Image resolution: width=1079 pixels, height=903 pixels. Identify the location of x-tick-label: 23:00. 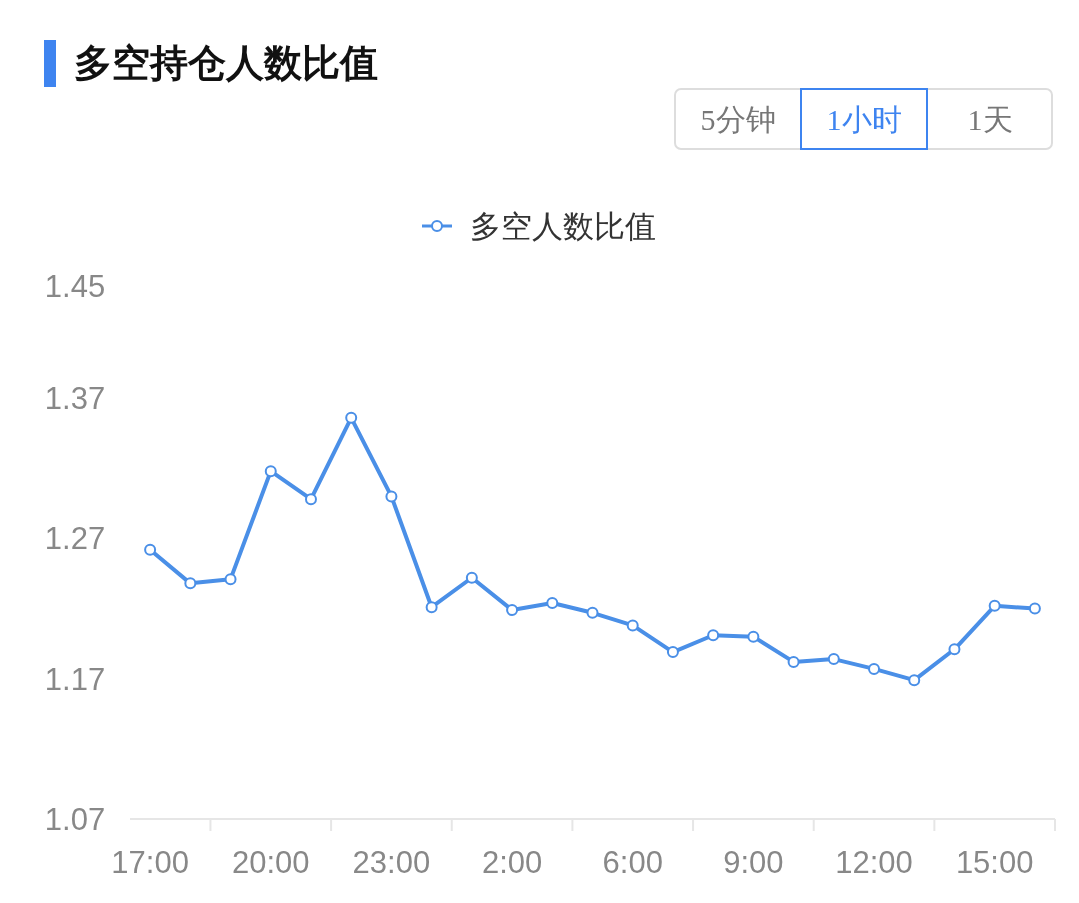
(391, 862).